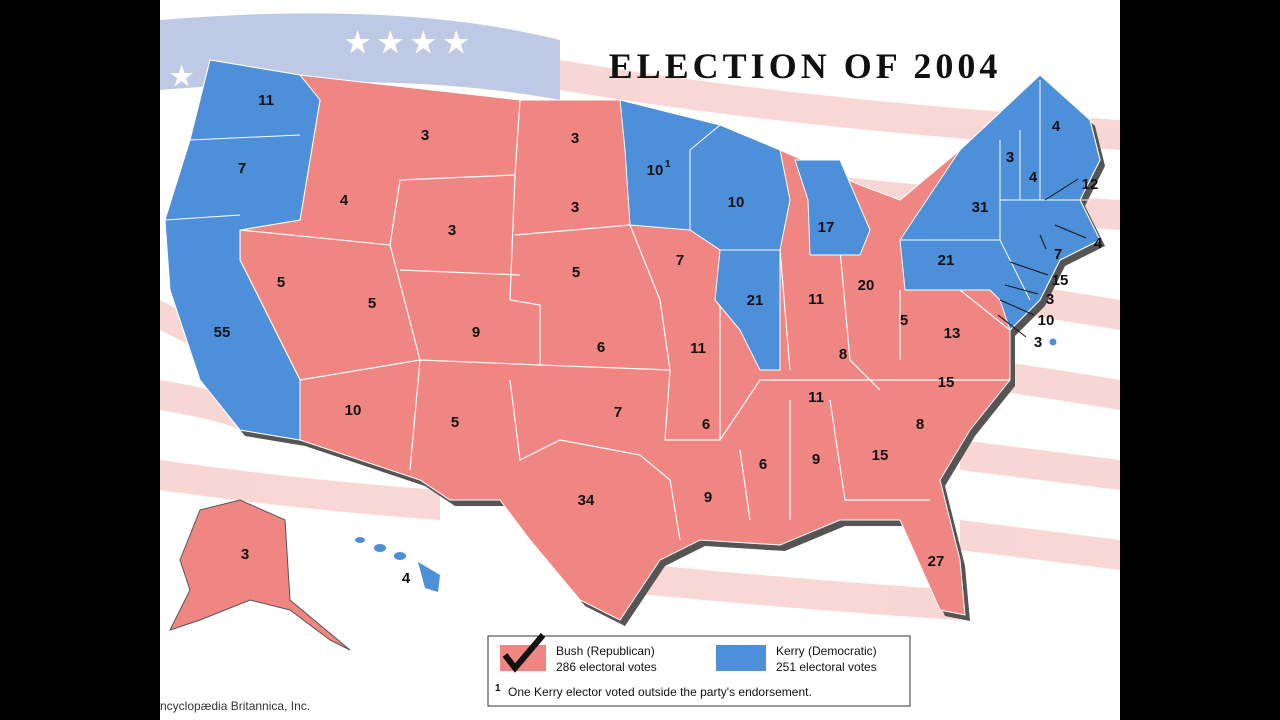 The height and width of the screenshot is (720, 1280). Describe the element at coordinates (222, 332) in the screenshot. I see `electoral-votes: 55` at that location.